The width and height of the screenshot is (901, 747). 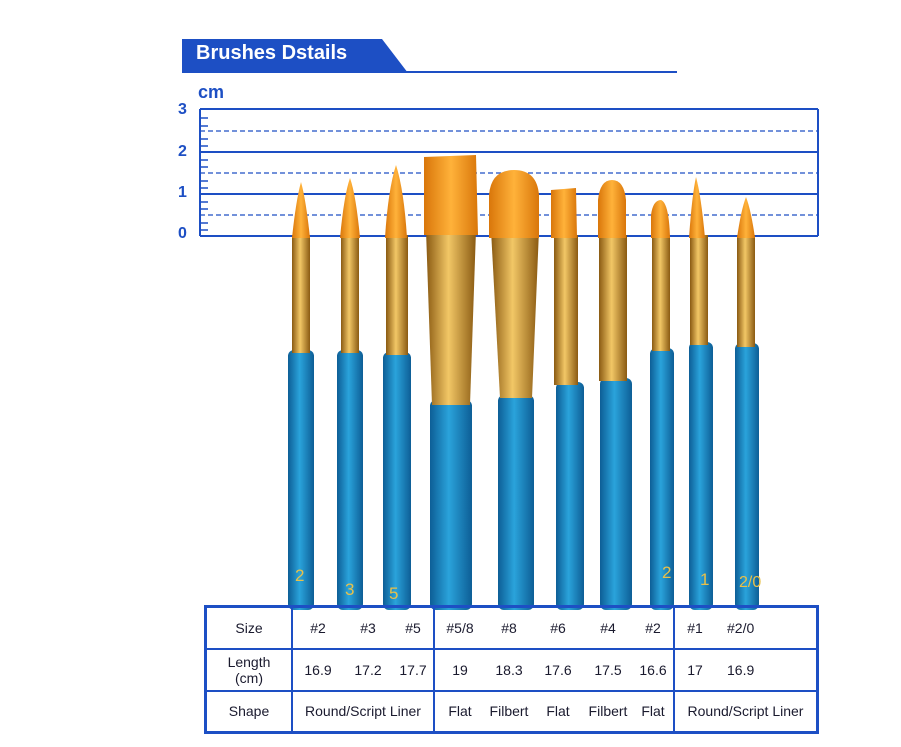 What do you see at coordinates (558, 627) in the screenshot?
I see `size-cell: #6` at bounding box center [558, 627].